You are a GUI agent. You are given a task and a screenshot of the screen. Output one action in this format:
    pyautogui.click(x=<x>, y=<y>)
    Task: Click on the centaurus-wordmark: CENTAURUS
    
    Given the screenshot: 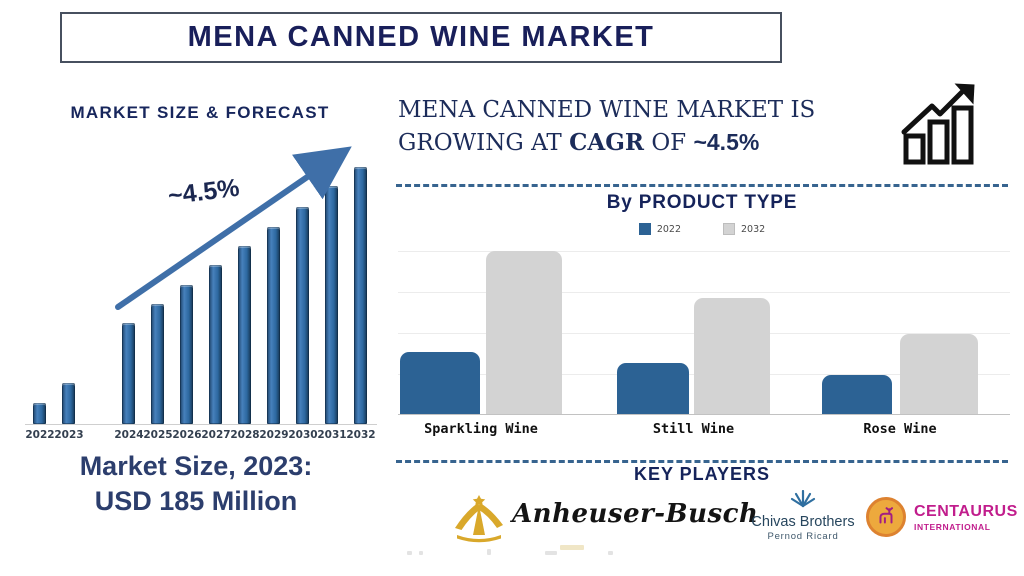 What is the action you would take?
    pyautogui.click(x=966, y=511)
    